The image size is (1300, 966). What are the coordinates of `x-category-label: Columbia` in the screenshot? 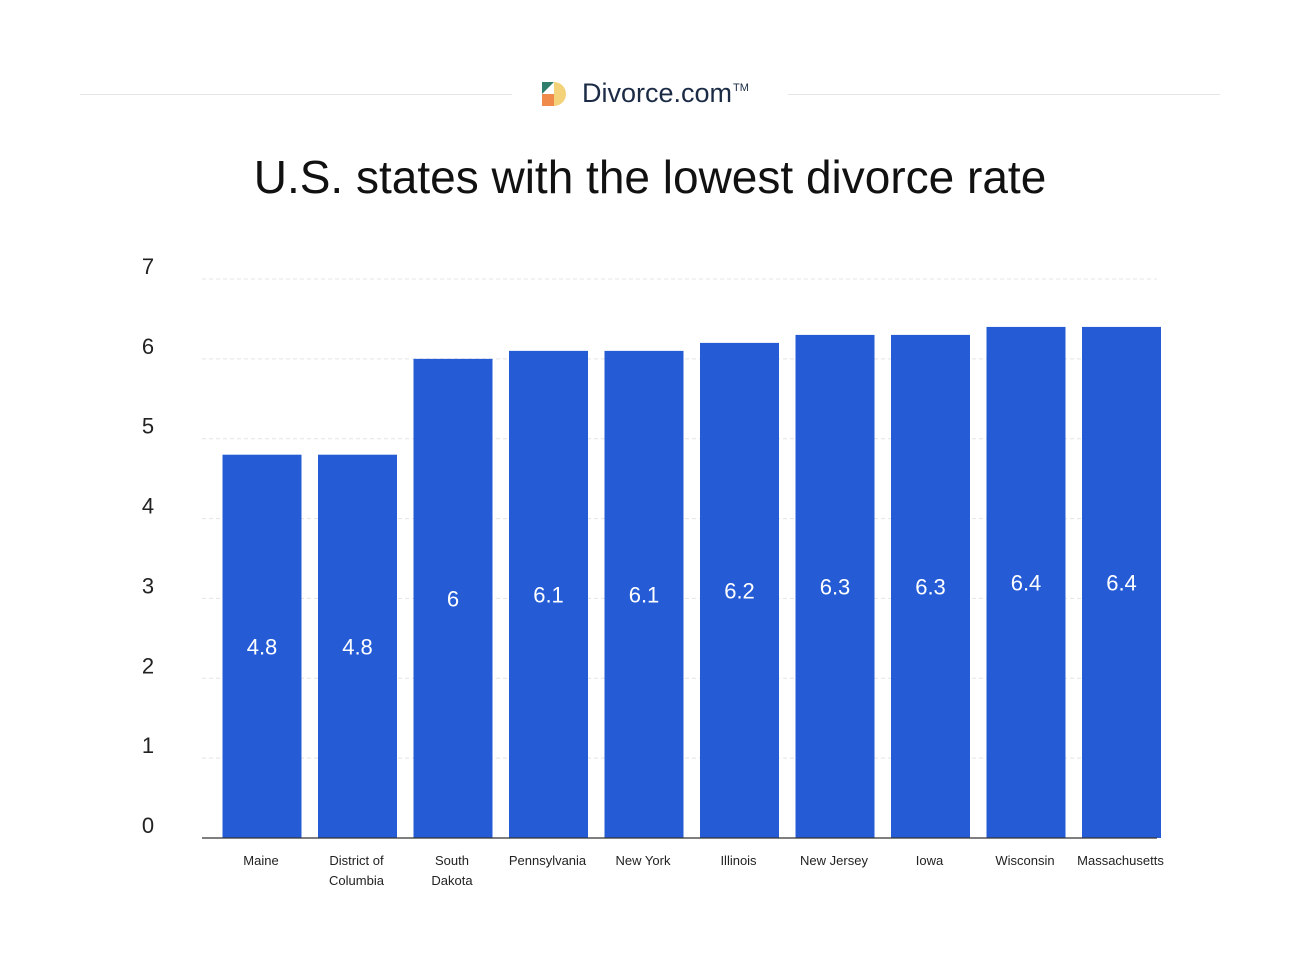 It's located at (357, 880).